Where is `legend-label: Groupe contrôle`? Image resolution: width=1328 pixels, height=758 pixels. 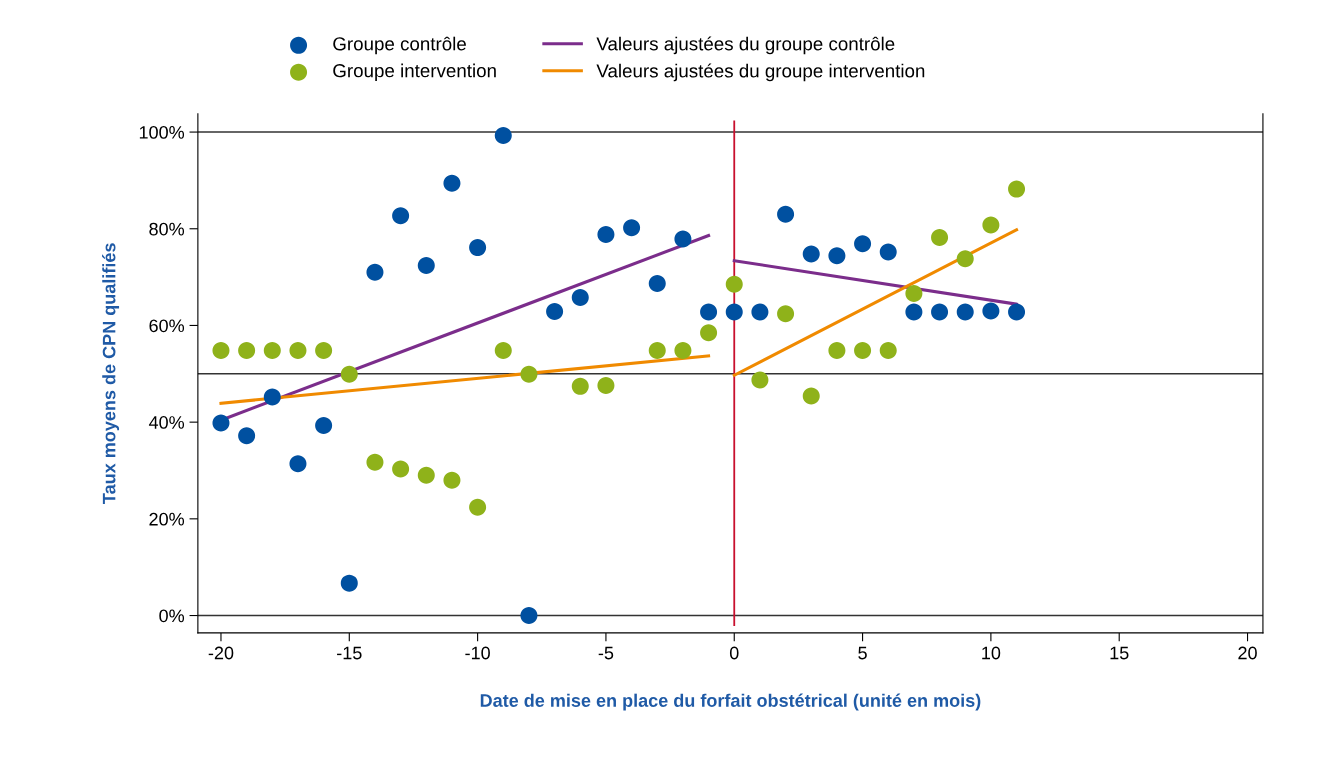
legend-label: Groupe contrôle is located at coordinates (399, 45).